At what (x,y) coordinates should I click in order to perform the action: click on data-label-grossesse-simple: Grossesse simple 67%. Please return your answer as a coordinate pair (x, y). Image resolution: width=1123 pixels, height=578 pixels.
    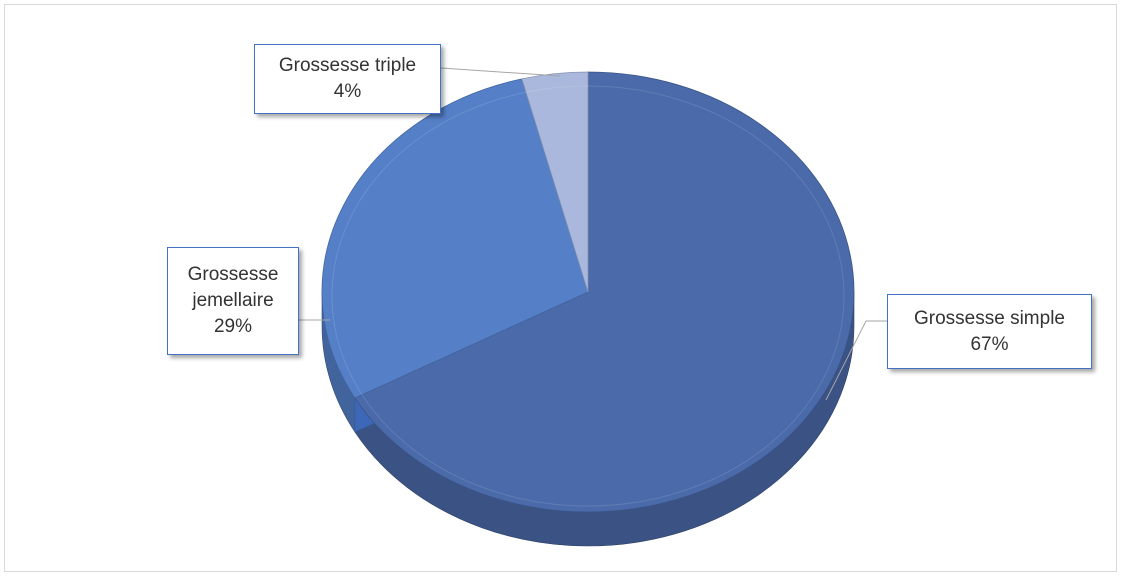
    Looking at the image, I should click on (989, 331).